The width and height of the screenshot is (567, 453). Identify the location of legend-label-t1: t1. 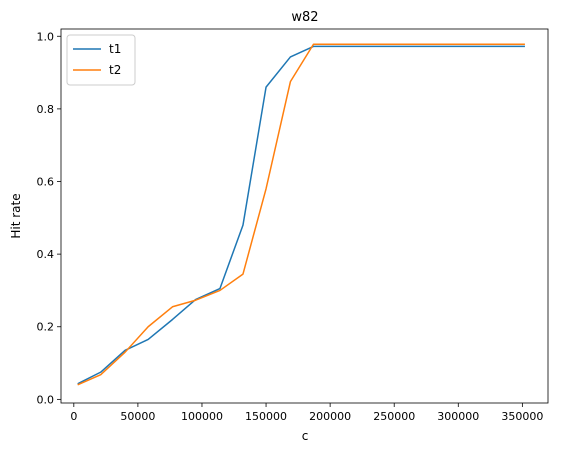
(115, 49).